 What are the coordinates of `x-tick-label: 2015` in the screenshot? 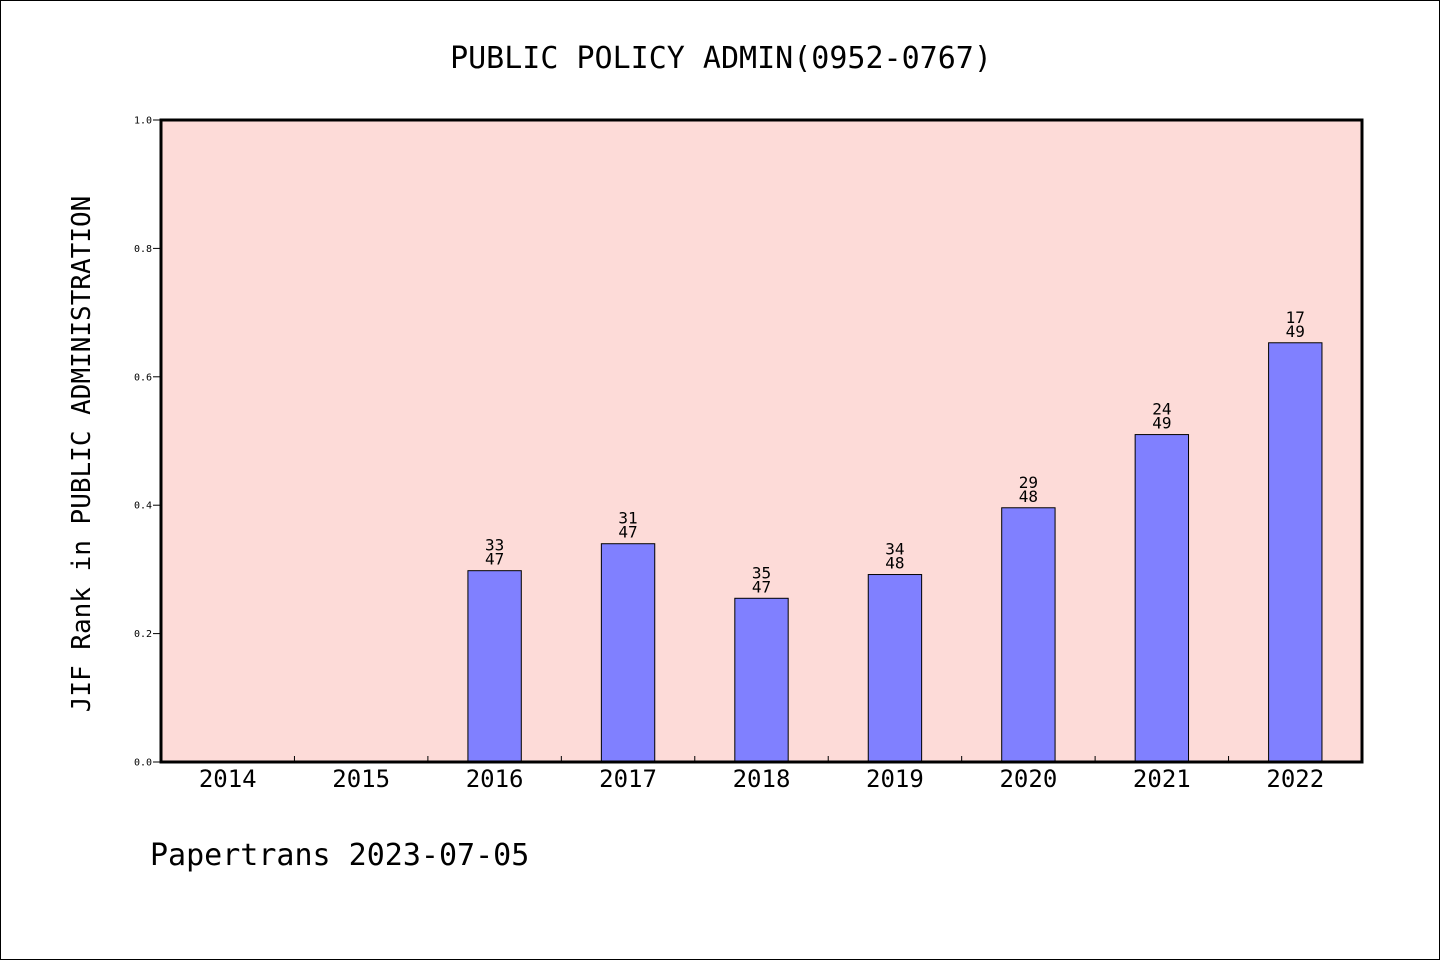 It's located at (361, 779).